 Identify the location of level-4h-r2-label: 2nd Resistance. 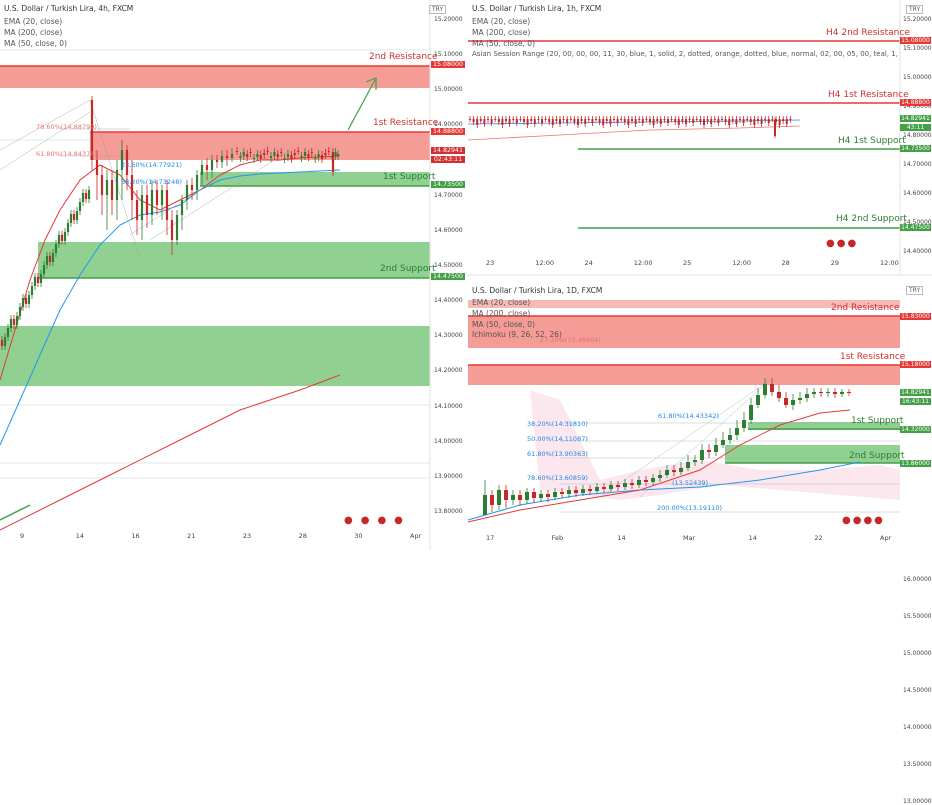
(403, 57).